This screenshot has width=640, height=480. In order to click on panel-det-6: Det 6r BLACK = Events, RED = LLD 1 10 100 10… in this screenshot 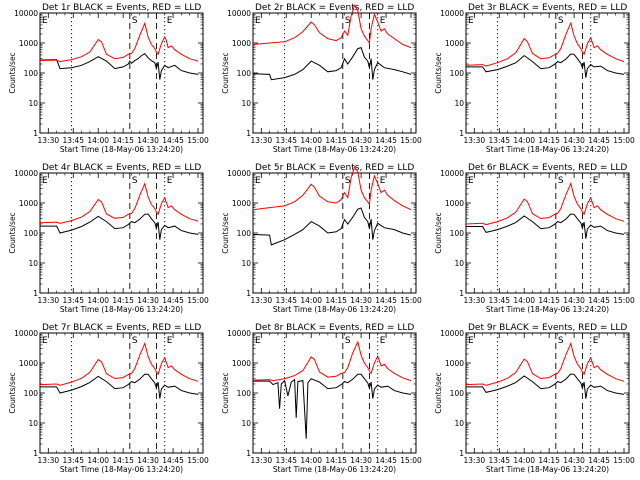, I will do `click(534, 238)`.